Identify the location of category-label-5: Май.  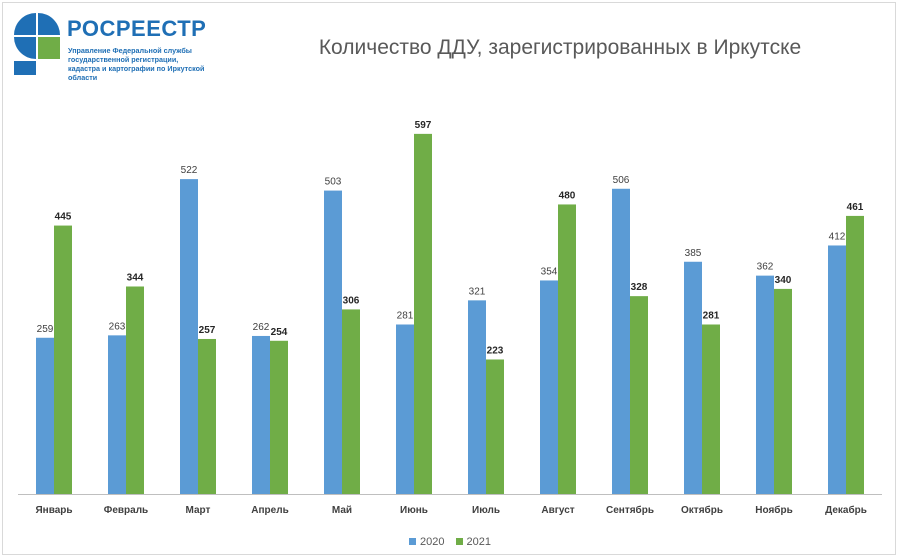
(342, 510).